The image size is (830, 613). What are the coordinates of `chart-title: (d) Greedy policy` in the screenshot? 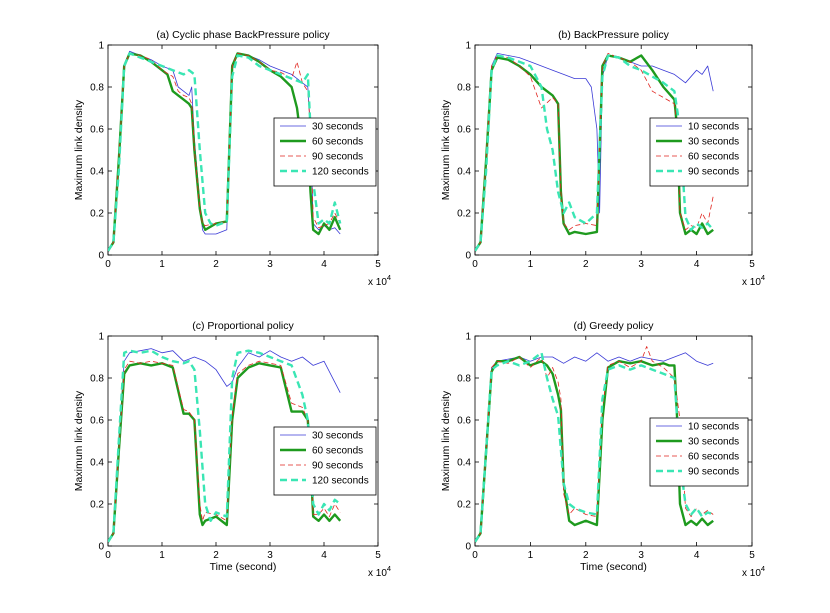 It's located at (614, 326).